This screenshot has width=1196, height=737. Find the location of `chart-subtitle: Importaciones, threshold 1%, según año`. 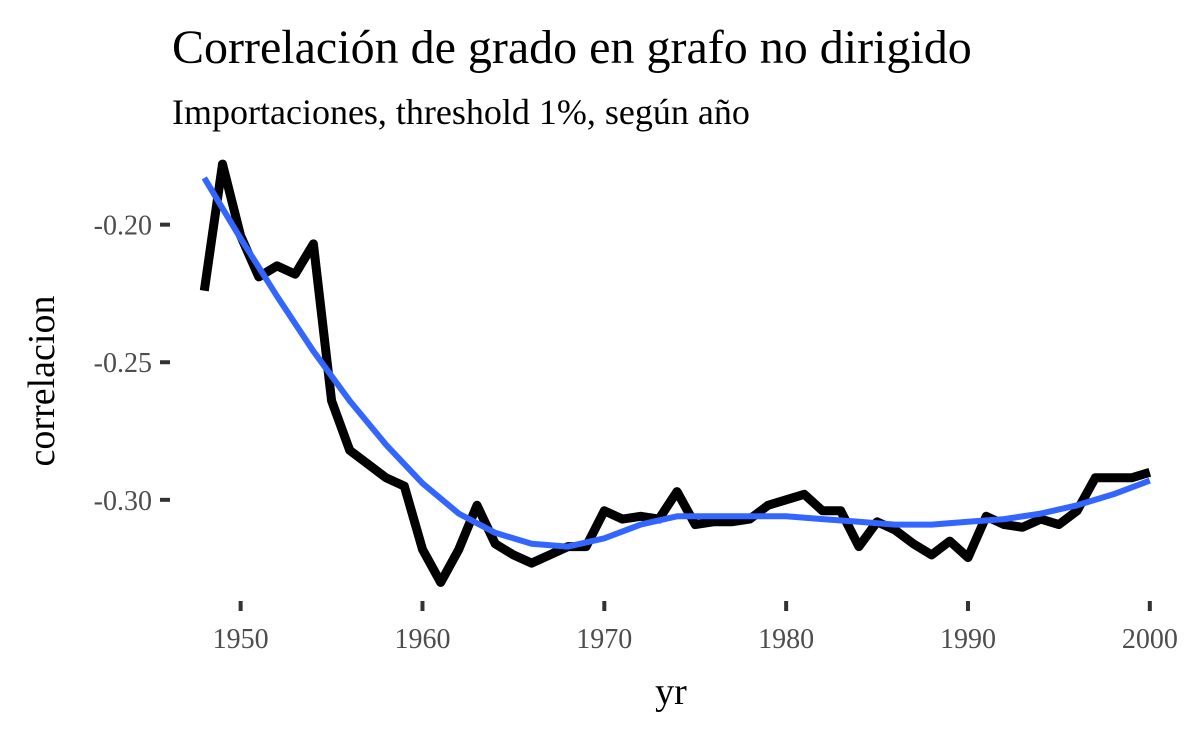

chart-subtitle: Importaciones, threshold 1%, según año is located at coordinates (461, 112).